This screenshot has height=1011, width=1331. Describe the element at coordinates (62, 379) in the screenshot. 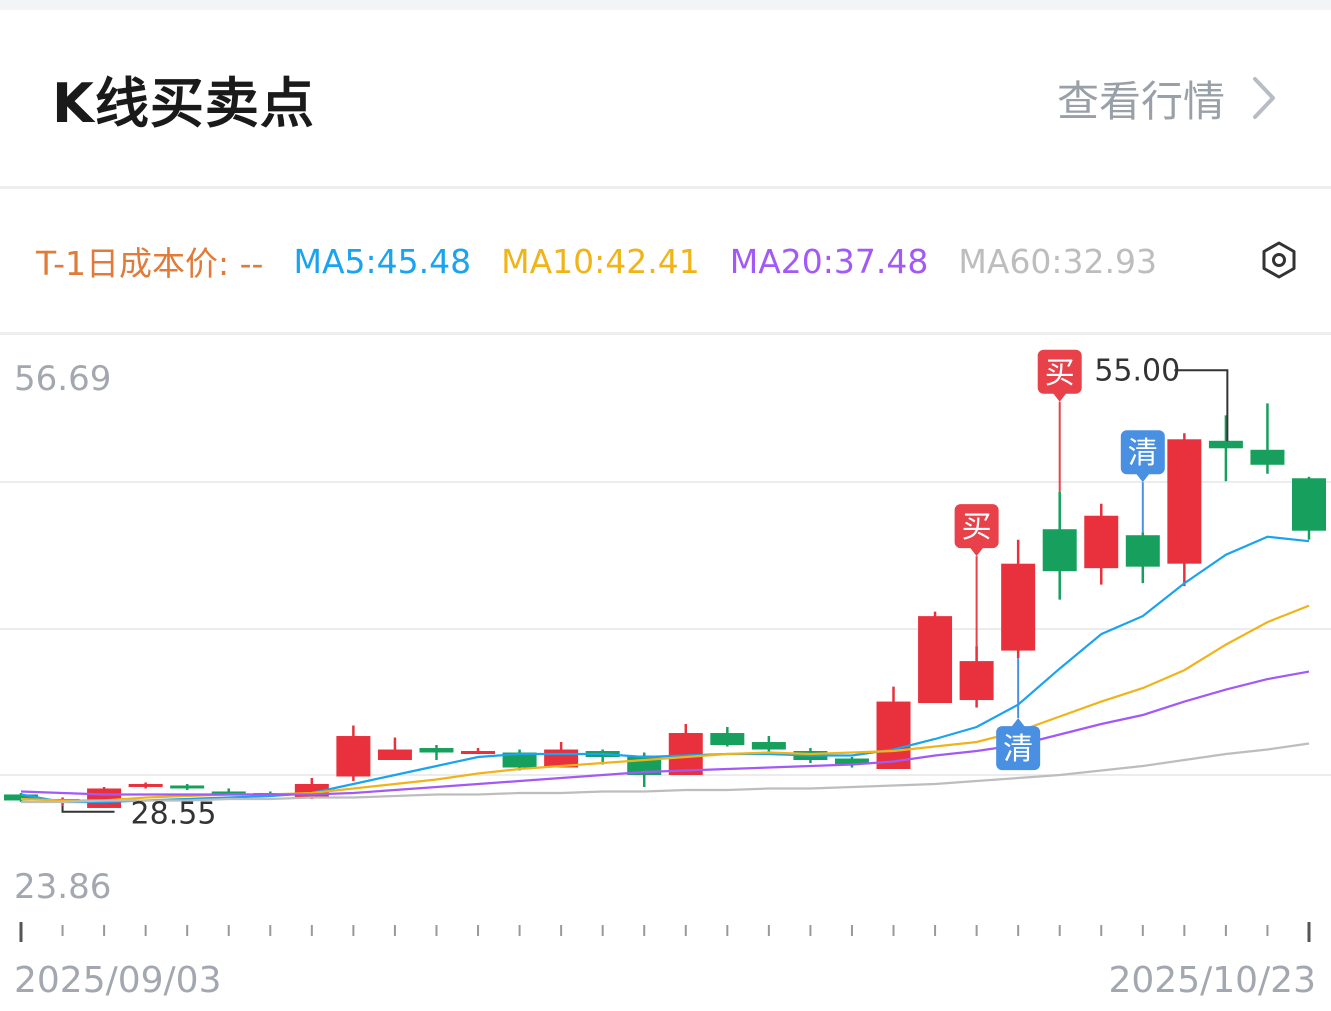

I see `y-label-max: 56.69` at that location.